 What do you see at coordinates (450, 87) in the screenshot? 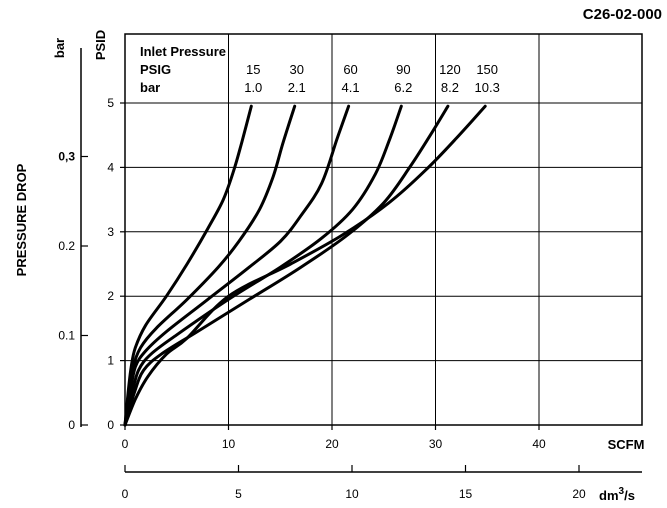
I see `legend-bar-120: 8.2` at bounding box center [450, 87].